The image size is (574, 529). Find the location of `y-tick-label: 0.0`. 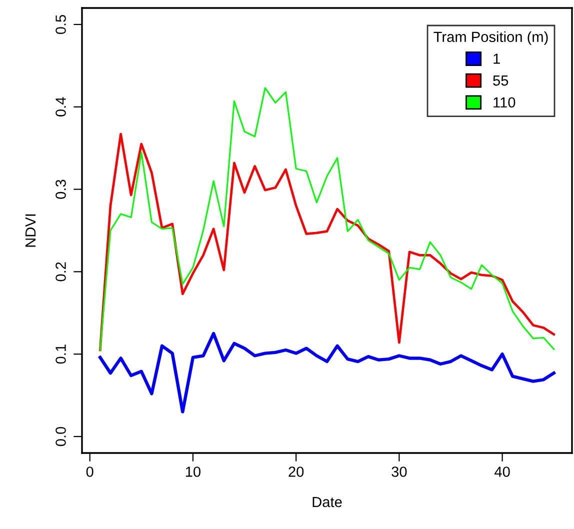

y-tick-label: 0.0 is located at coordinates (61, 436).